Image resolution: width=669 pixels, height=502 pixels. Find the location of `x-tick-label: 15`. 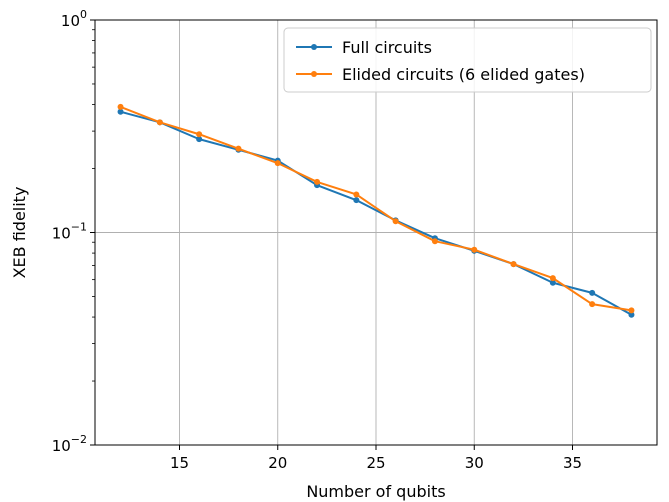

x-tick-label: 15 is located at coordinates (179, 463).